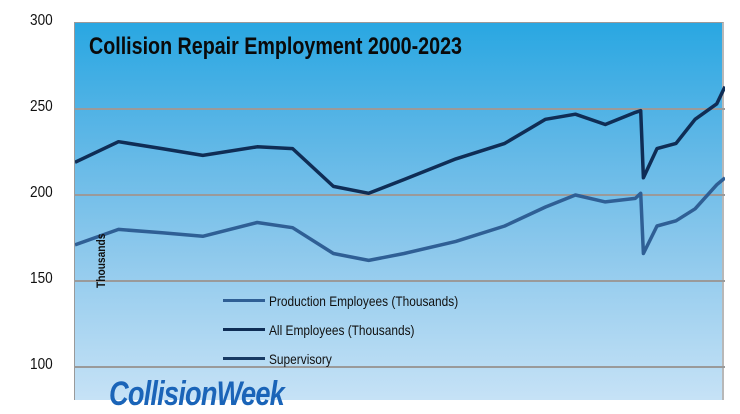  Describe the element at coordinates (41, 106) in the screenshot. I see `y-tick-250: 250` at that location.